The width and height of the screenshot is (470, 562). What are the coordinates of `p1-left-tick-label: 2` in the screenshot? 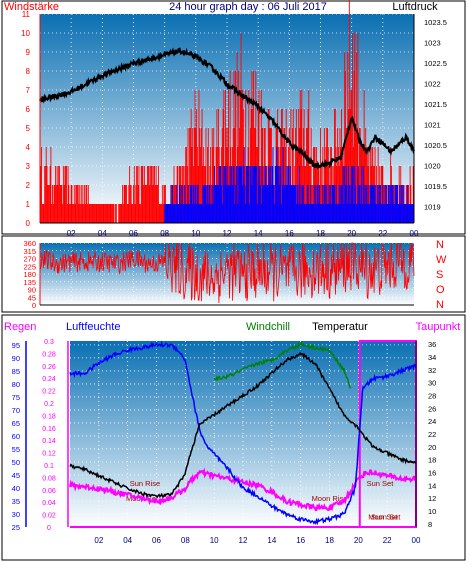 It's located at (28, 185).